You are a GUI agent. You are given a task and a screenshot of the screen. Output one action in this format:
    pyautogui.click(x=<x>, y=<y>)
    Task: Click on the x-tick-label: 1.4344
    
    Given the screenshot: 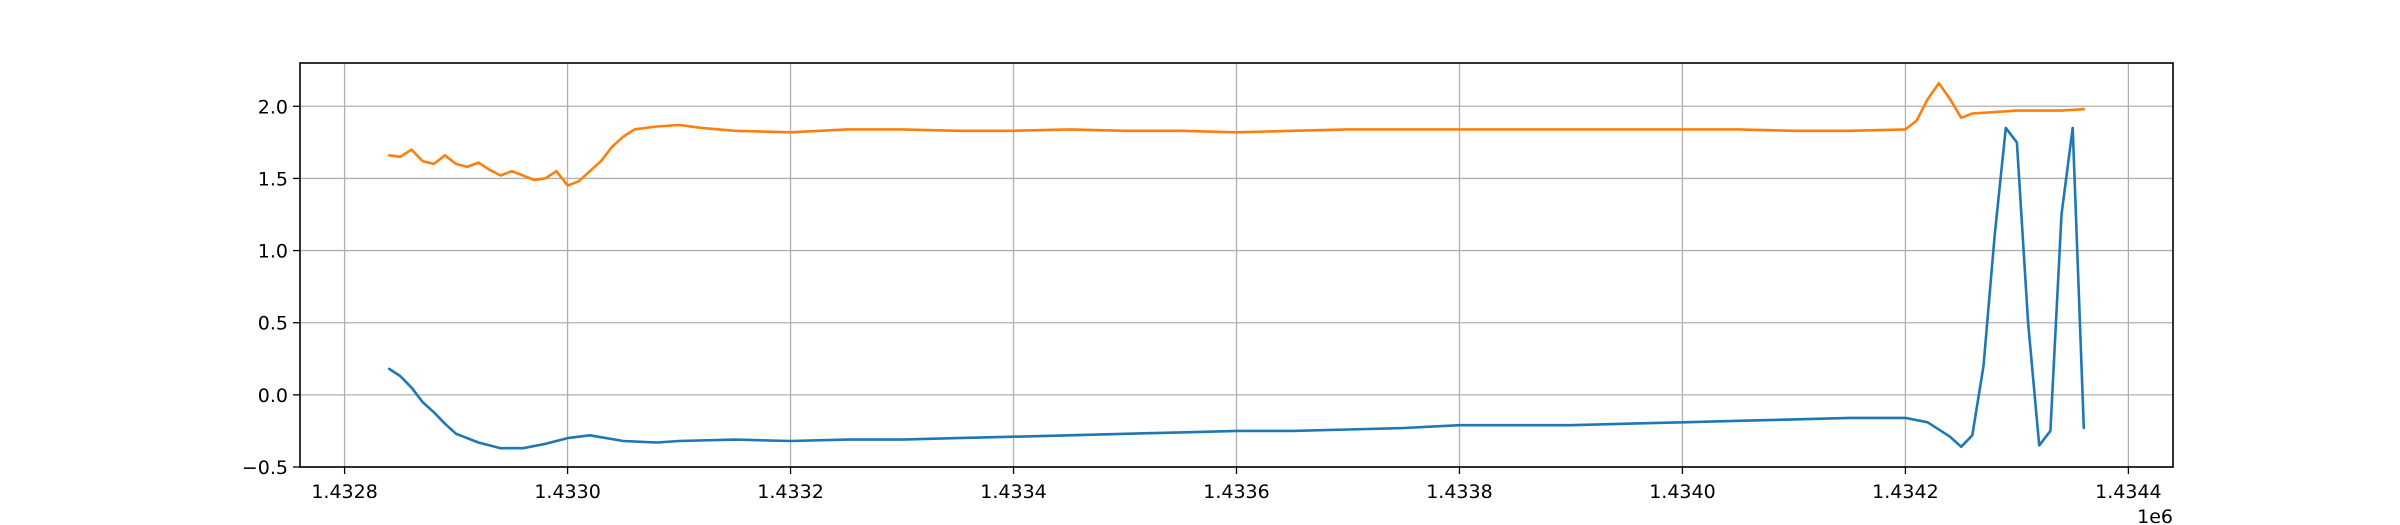 What is the action you would take?
    pyautogui.click(x=2128, y=492)
    